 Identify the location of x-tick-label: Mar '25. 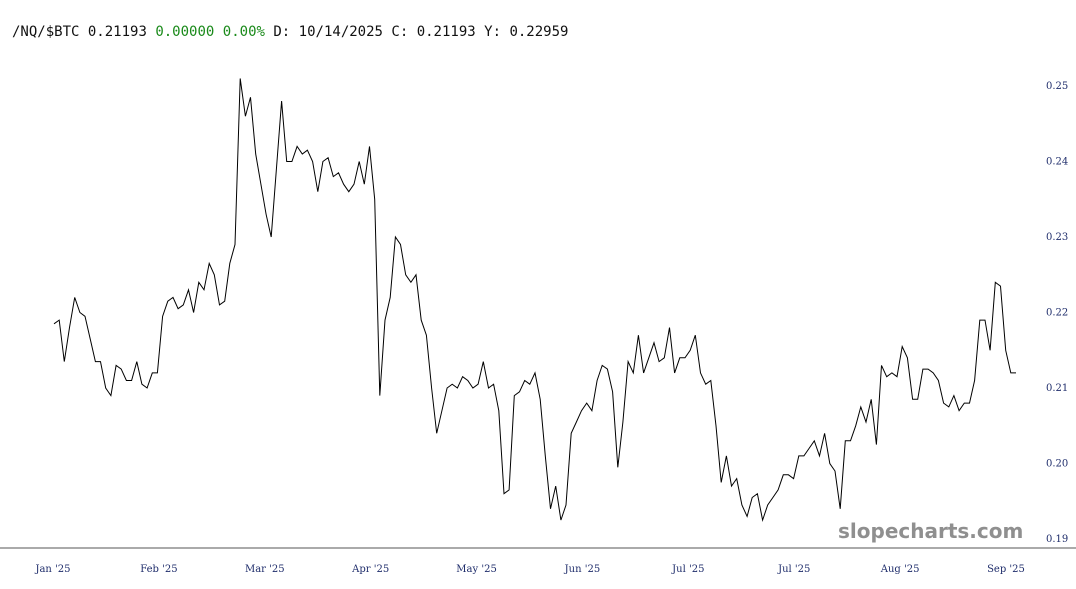
(265, 569).